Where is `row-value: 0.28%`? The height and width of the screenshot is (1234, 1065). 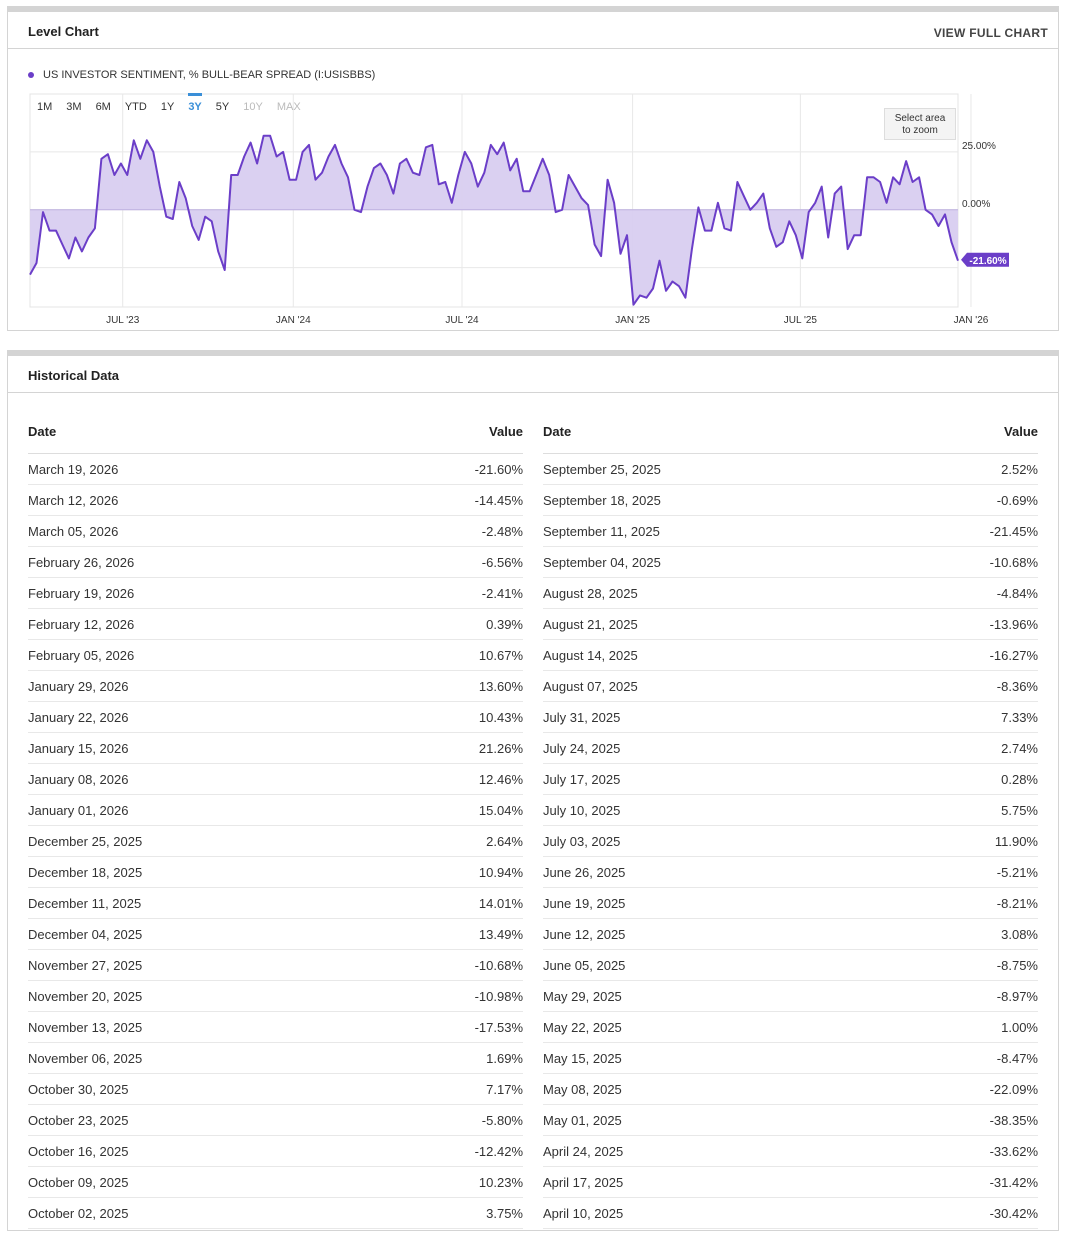
row-value: 0.28% is located at coordinates (1019, 779).